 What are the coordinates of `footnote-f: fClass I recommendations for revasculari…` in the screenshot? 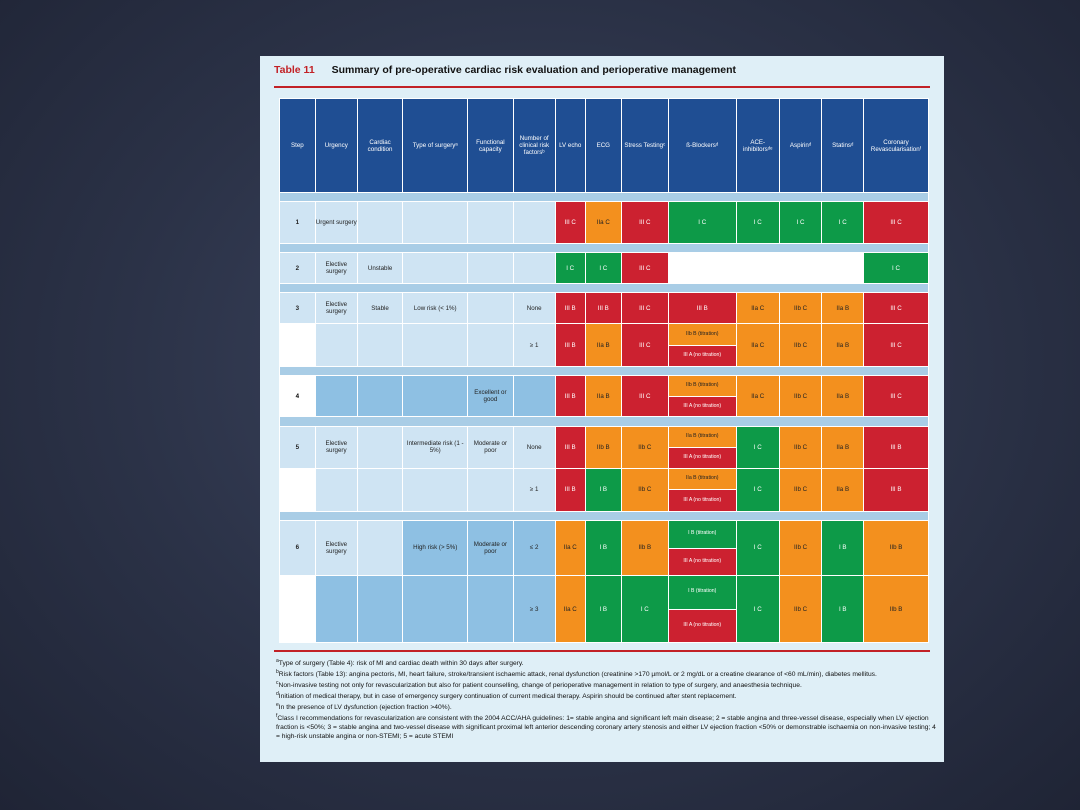 It's located at (606, 727).